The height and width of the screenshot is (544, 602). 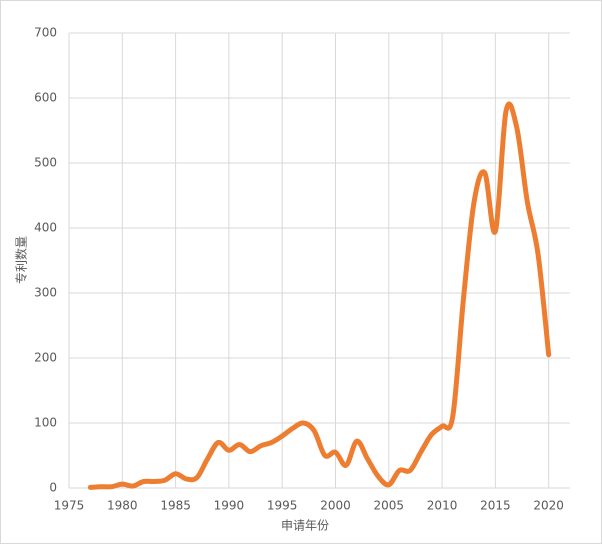 What do you see at coordinates (69, 506) in the screenshot?
I see `x-tick-label: 1975` at bounding box center [69, 506].